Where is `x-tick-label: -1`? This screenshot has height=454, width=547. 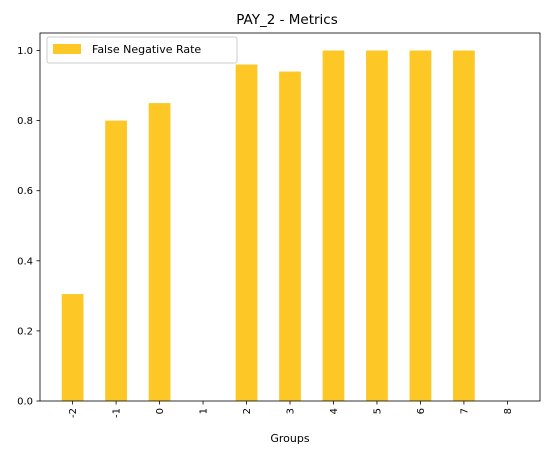 x-tick-label: -1 is located at coordinates (117, 413).